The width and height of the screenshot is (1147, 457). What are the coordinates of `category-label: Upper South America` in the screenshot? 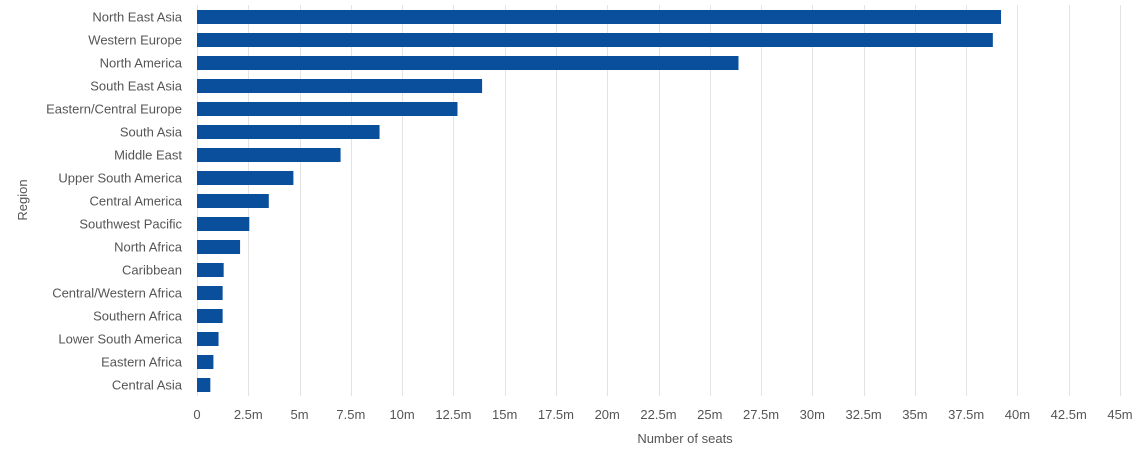 It's located at (120, 178).